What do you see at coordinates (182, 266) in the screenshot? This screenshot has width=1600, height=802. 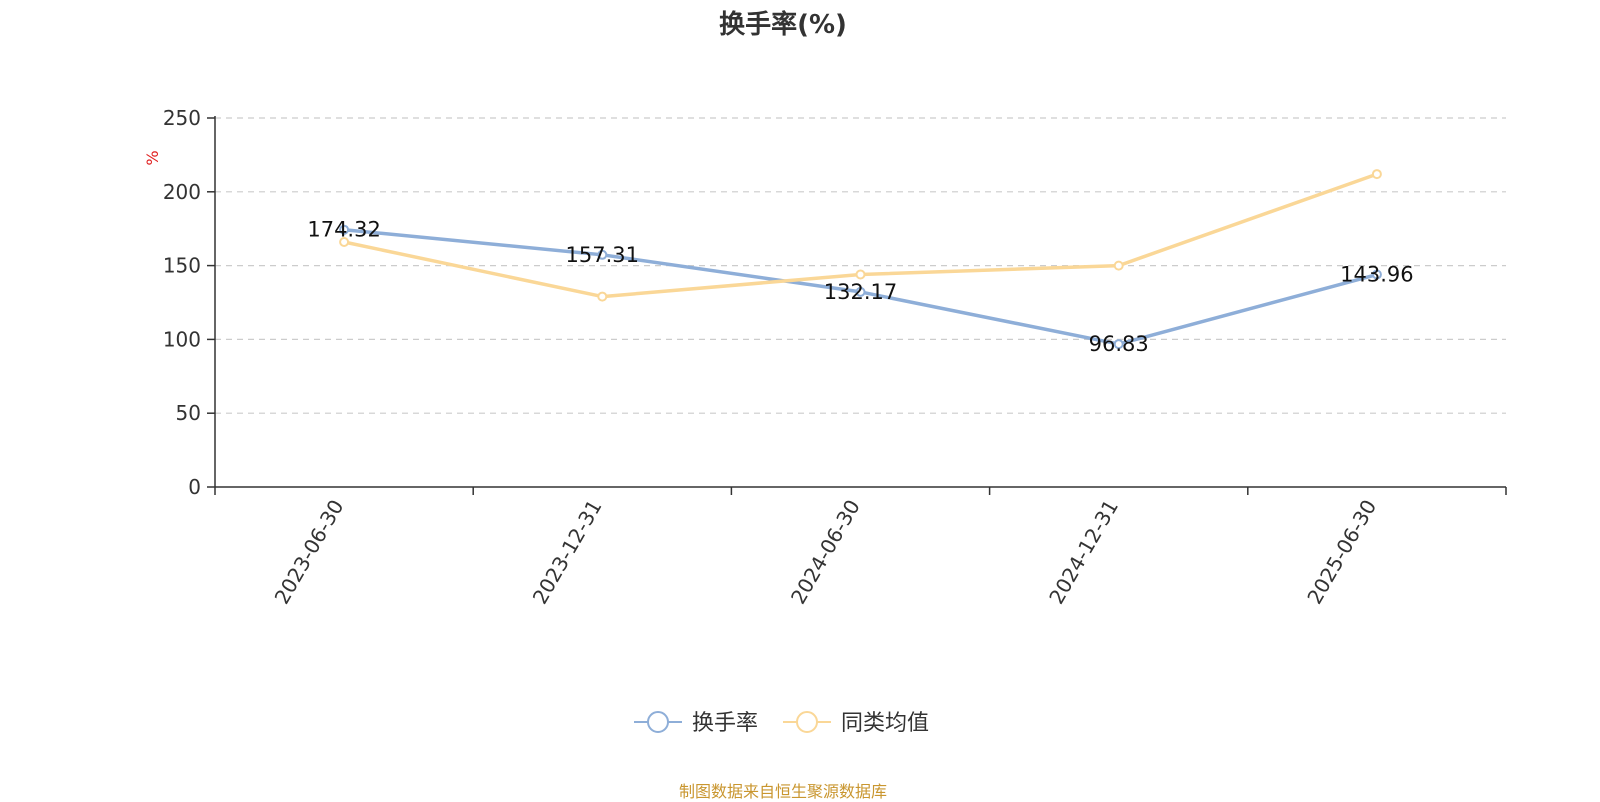 I see `y-tick-label: 150` at bounding box center [182, 266].